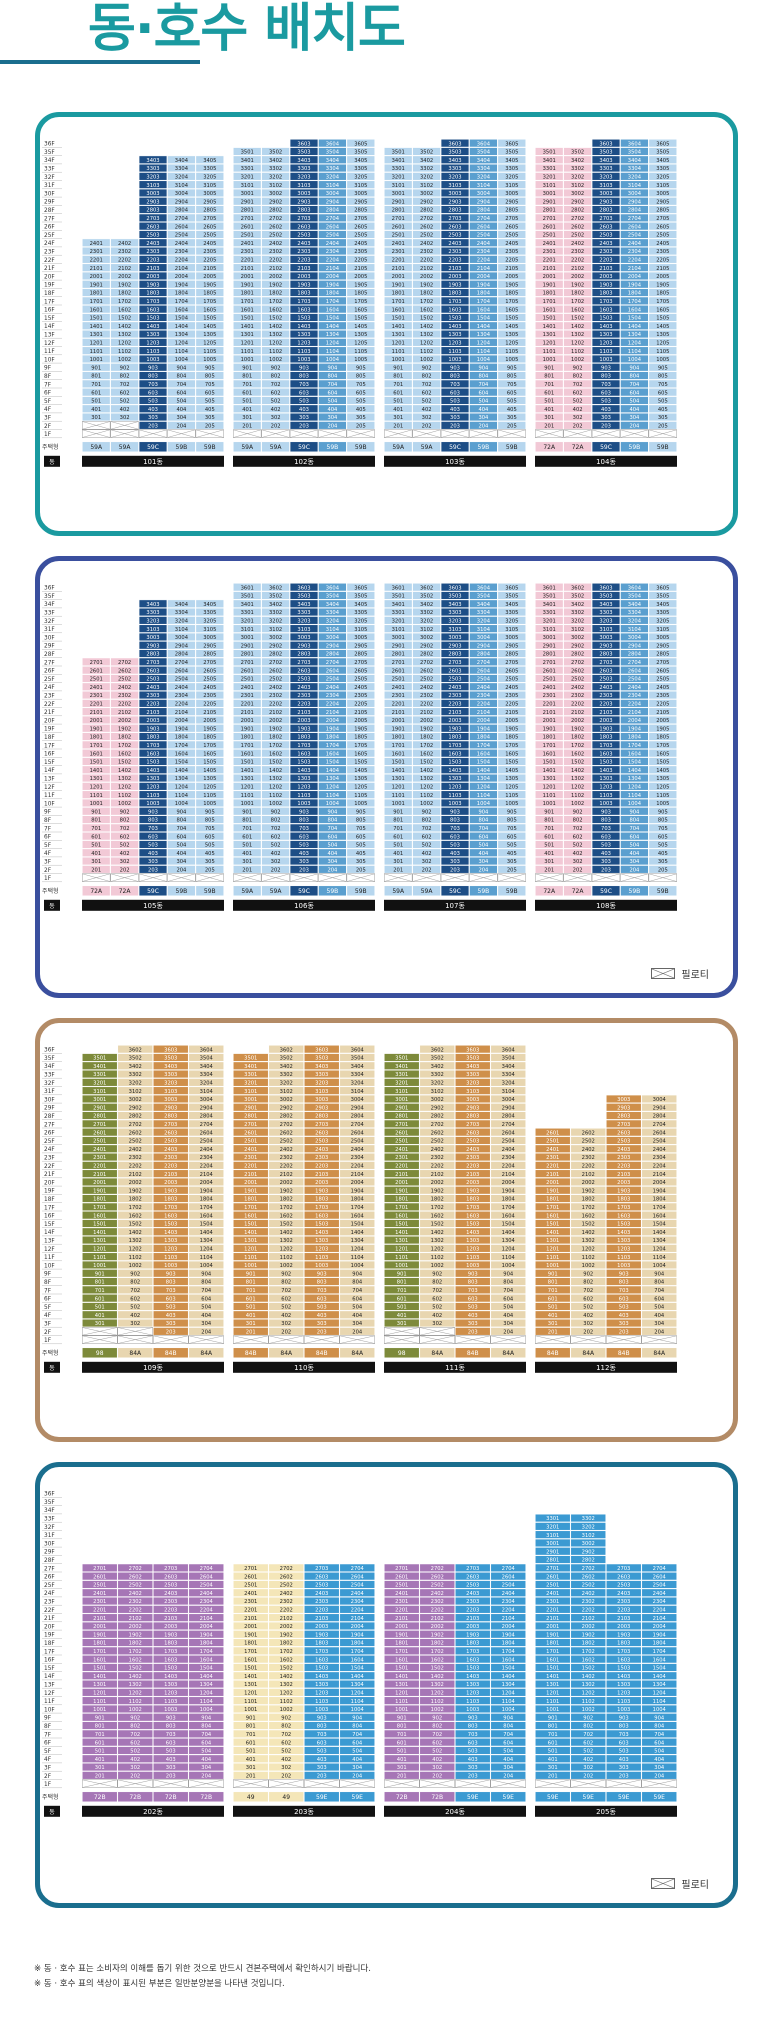  I want to click on unit-number: 2204, so click(484, 261).